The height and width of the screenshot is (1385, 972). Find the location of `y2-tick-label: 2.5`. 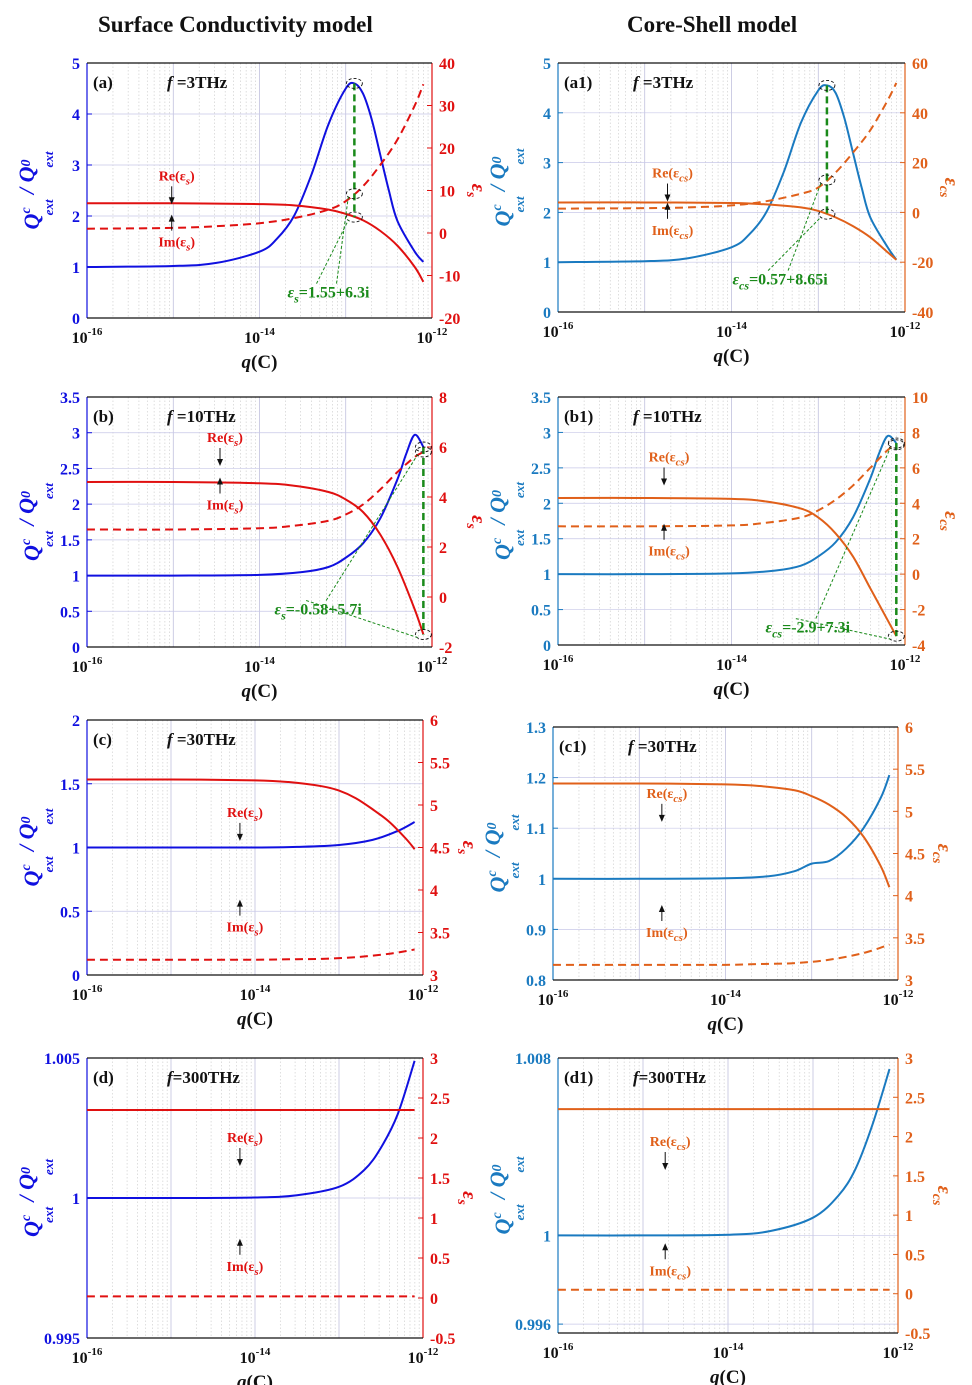

y2-tick-label: 2.5 is located at coordinates (915, 1098).